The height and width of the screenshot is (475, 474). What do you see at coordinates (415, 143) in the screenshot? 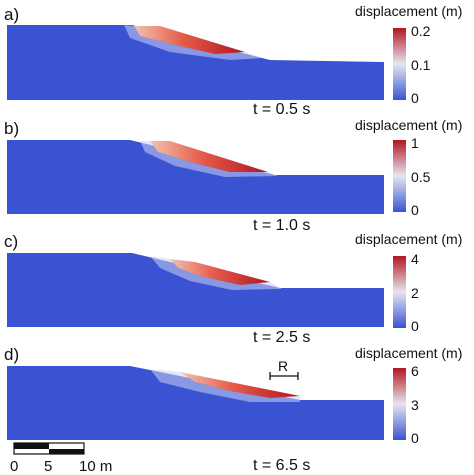
I see `colorbar-tick: 1` at bounding box center [415, 143].